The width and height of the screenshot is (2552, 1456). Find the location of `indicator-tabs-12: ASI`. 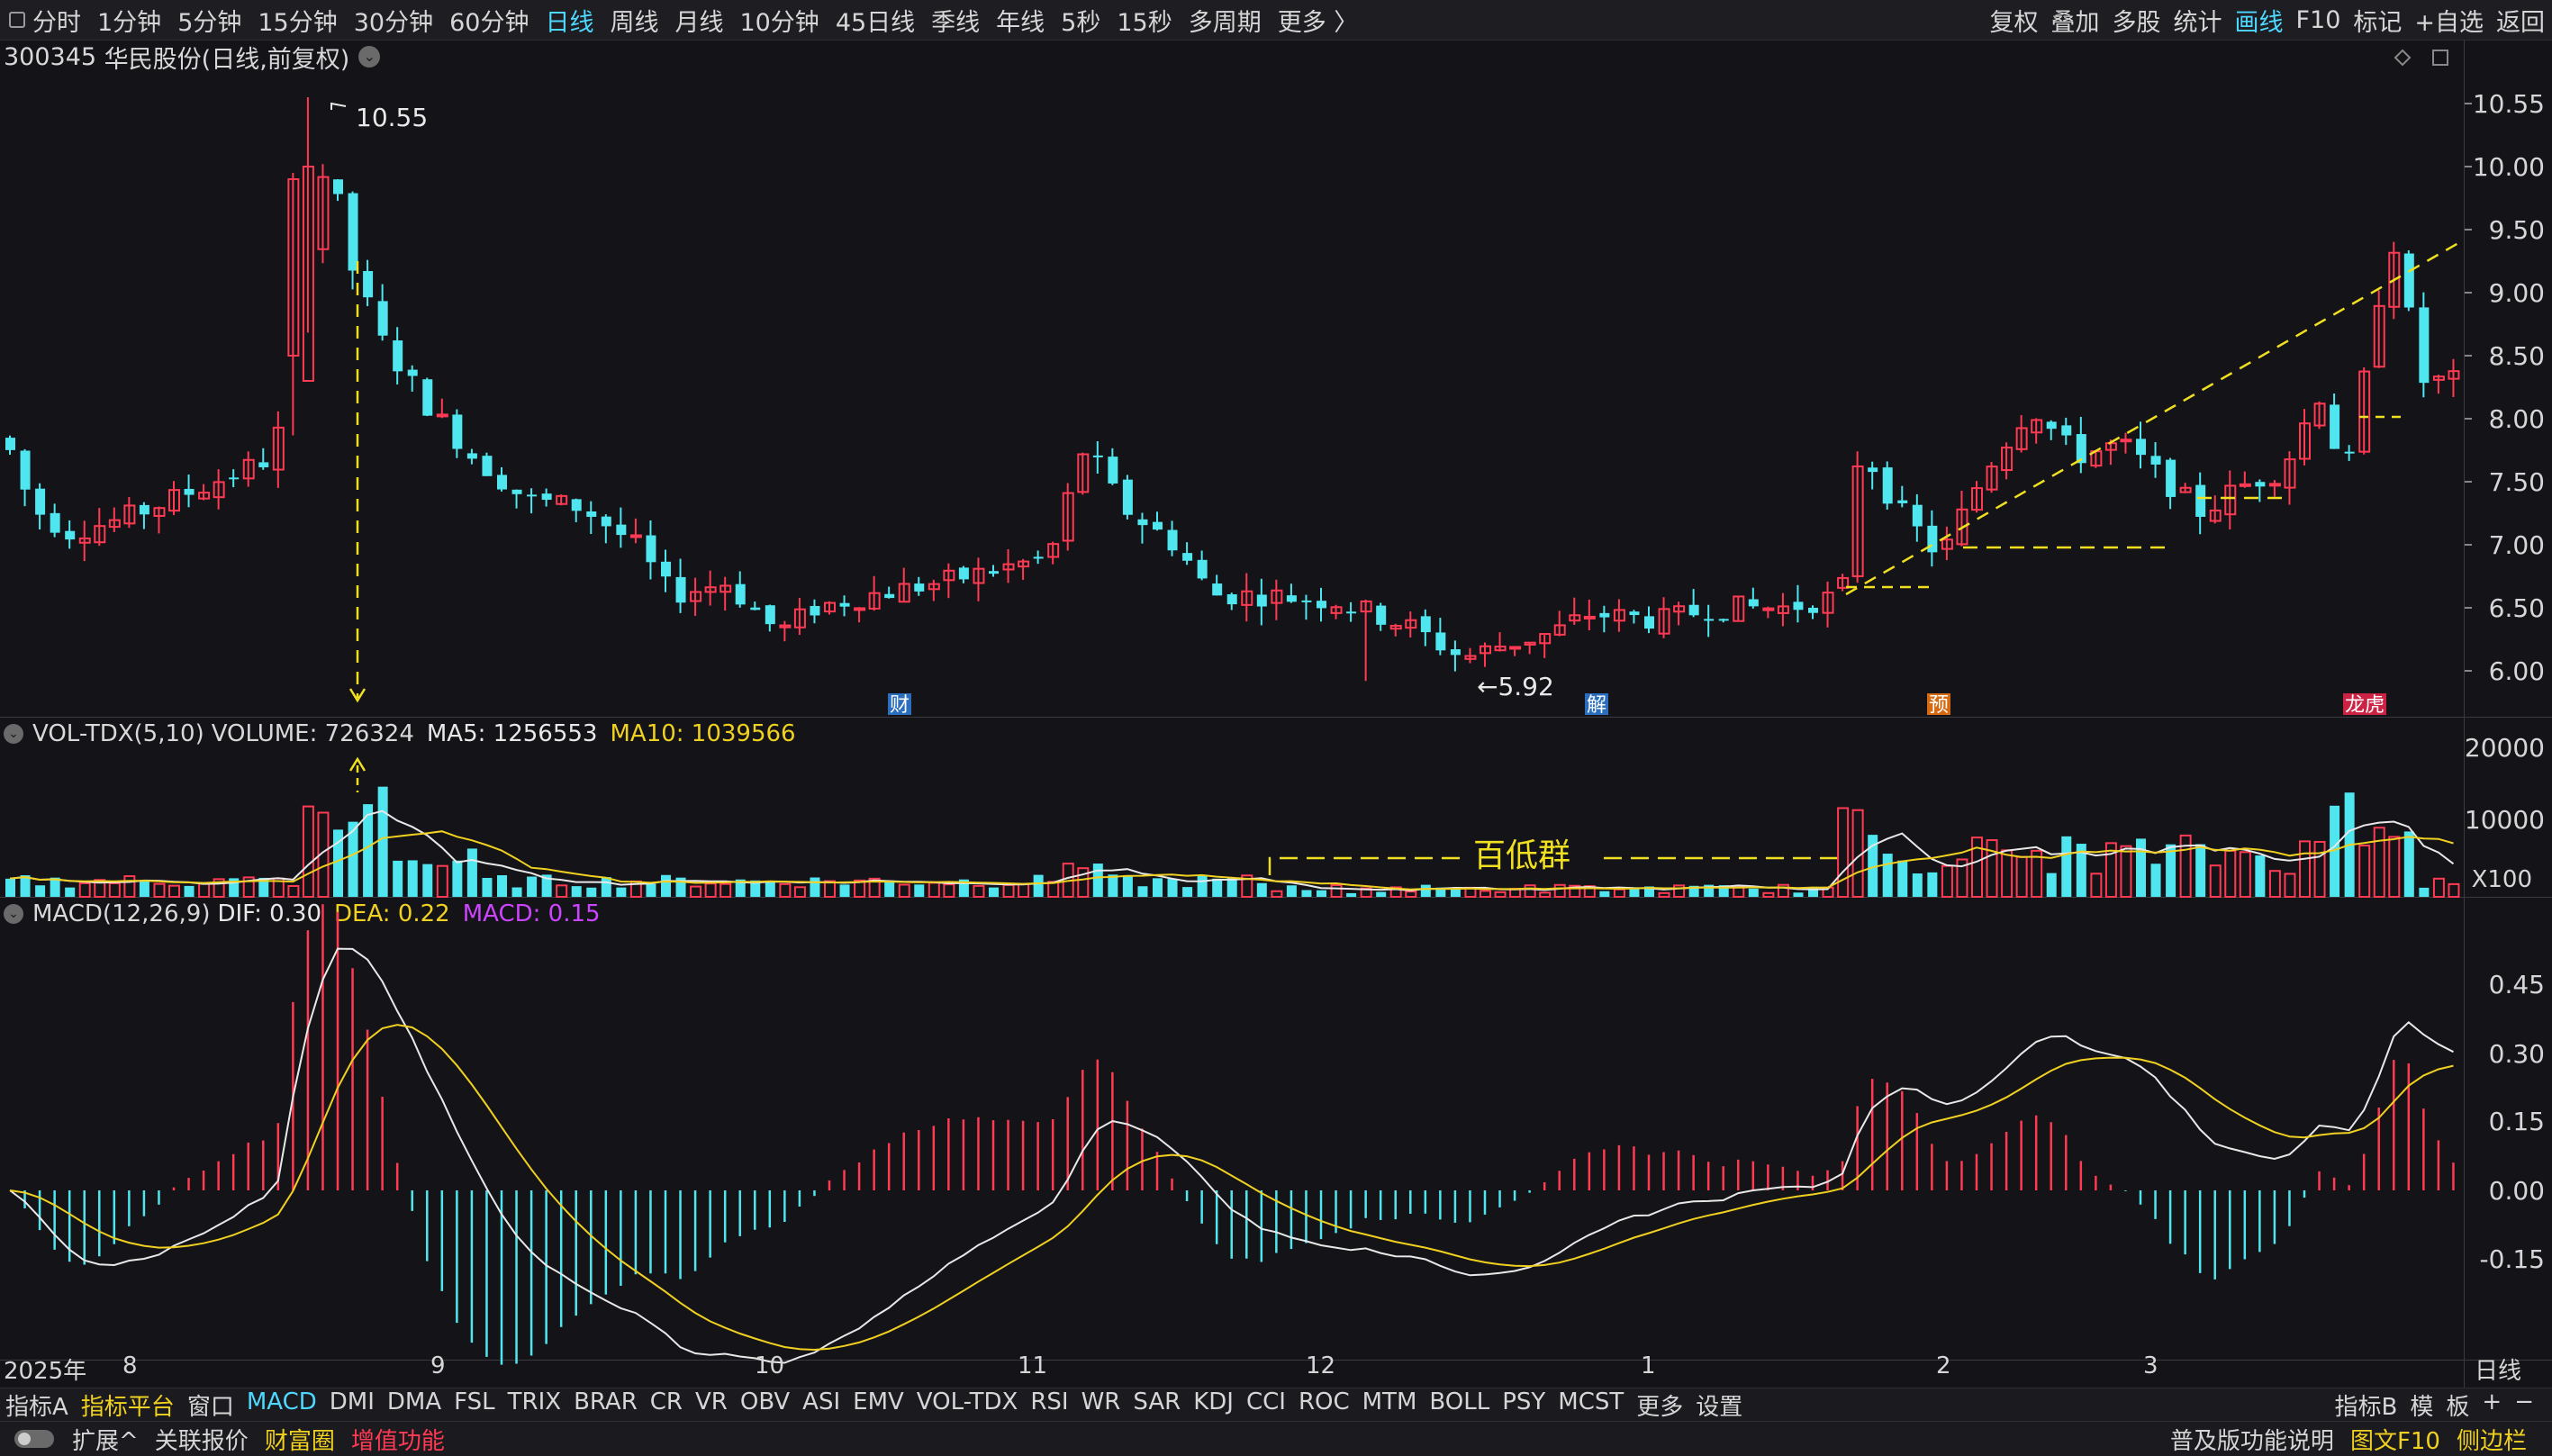

indicator-tabs-12: ASI is located at coordinates (821, 1402).